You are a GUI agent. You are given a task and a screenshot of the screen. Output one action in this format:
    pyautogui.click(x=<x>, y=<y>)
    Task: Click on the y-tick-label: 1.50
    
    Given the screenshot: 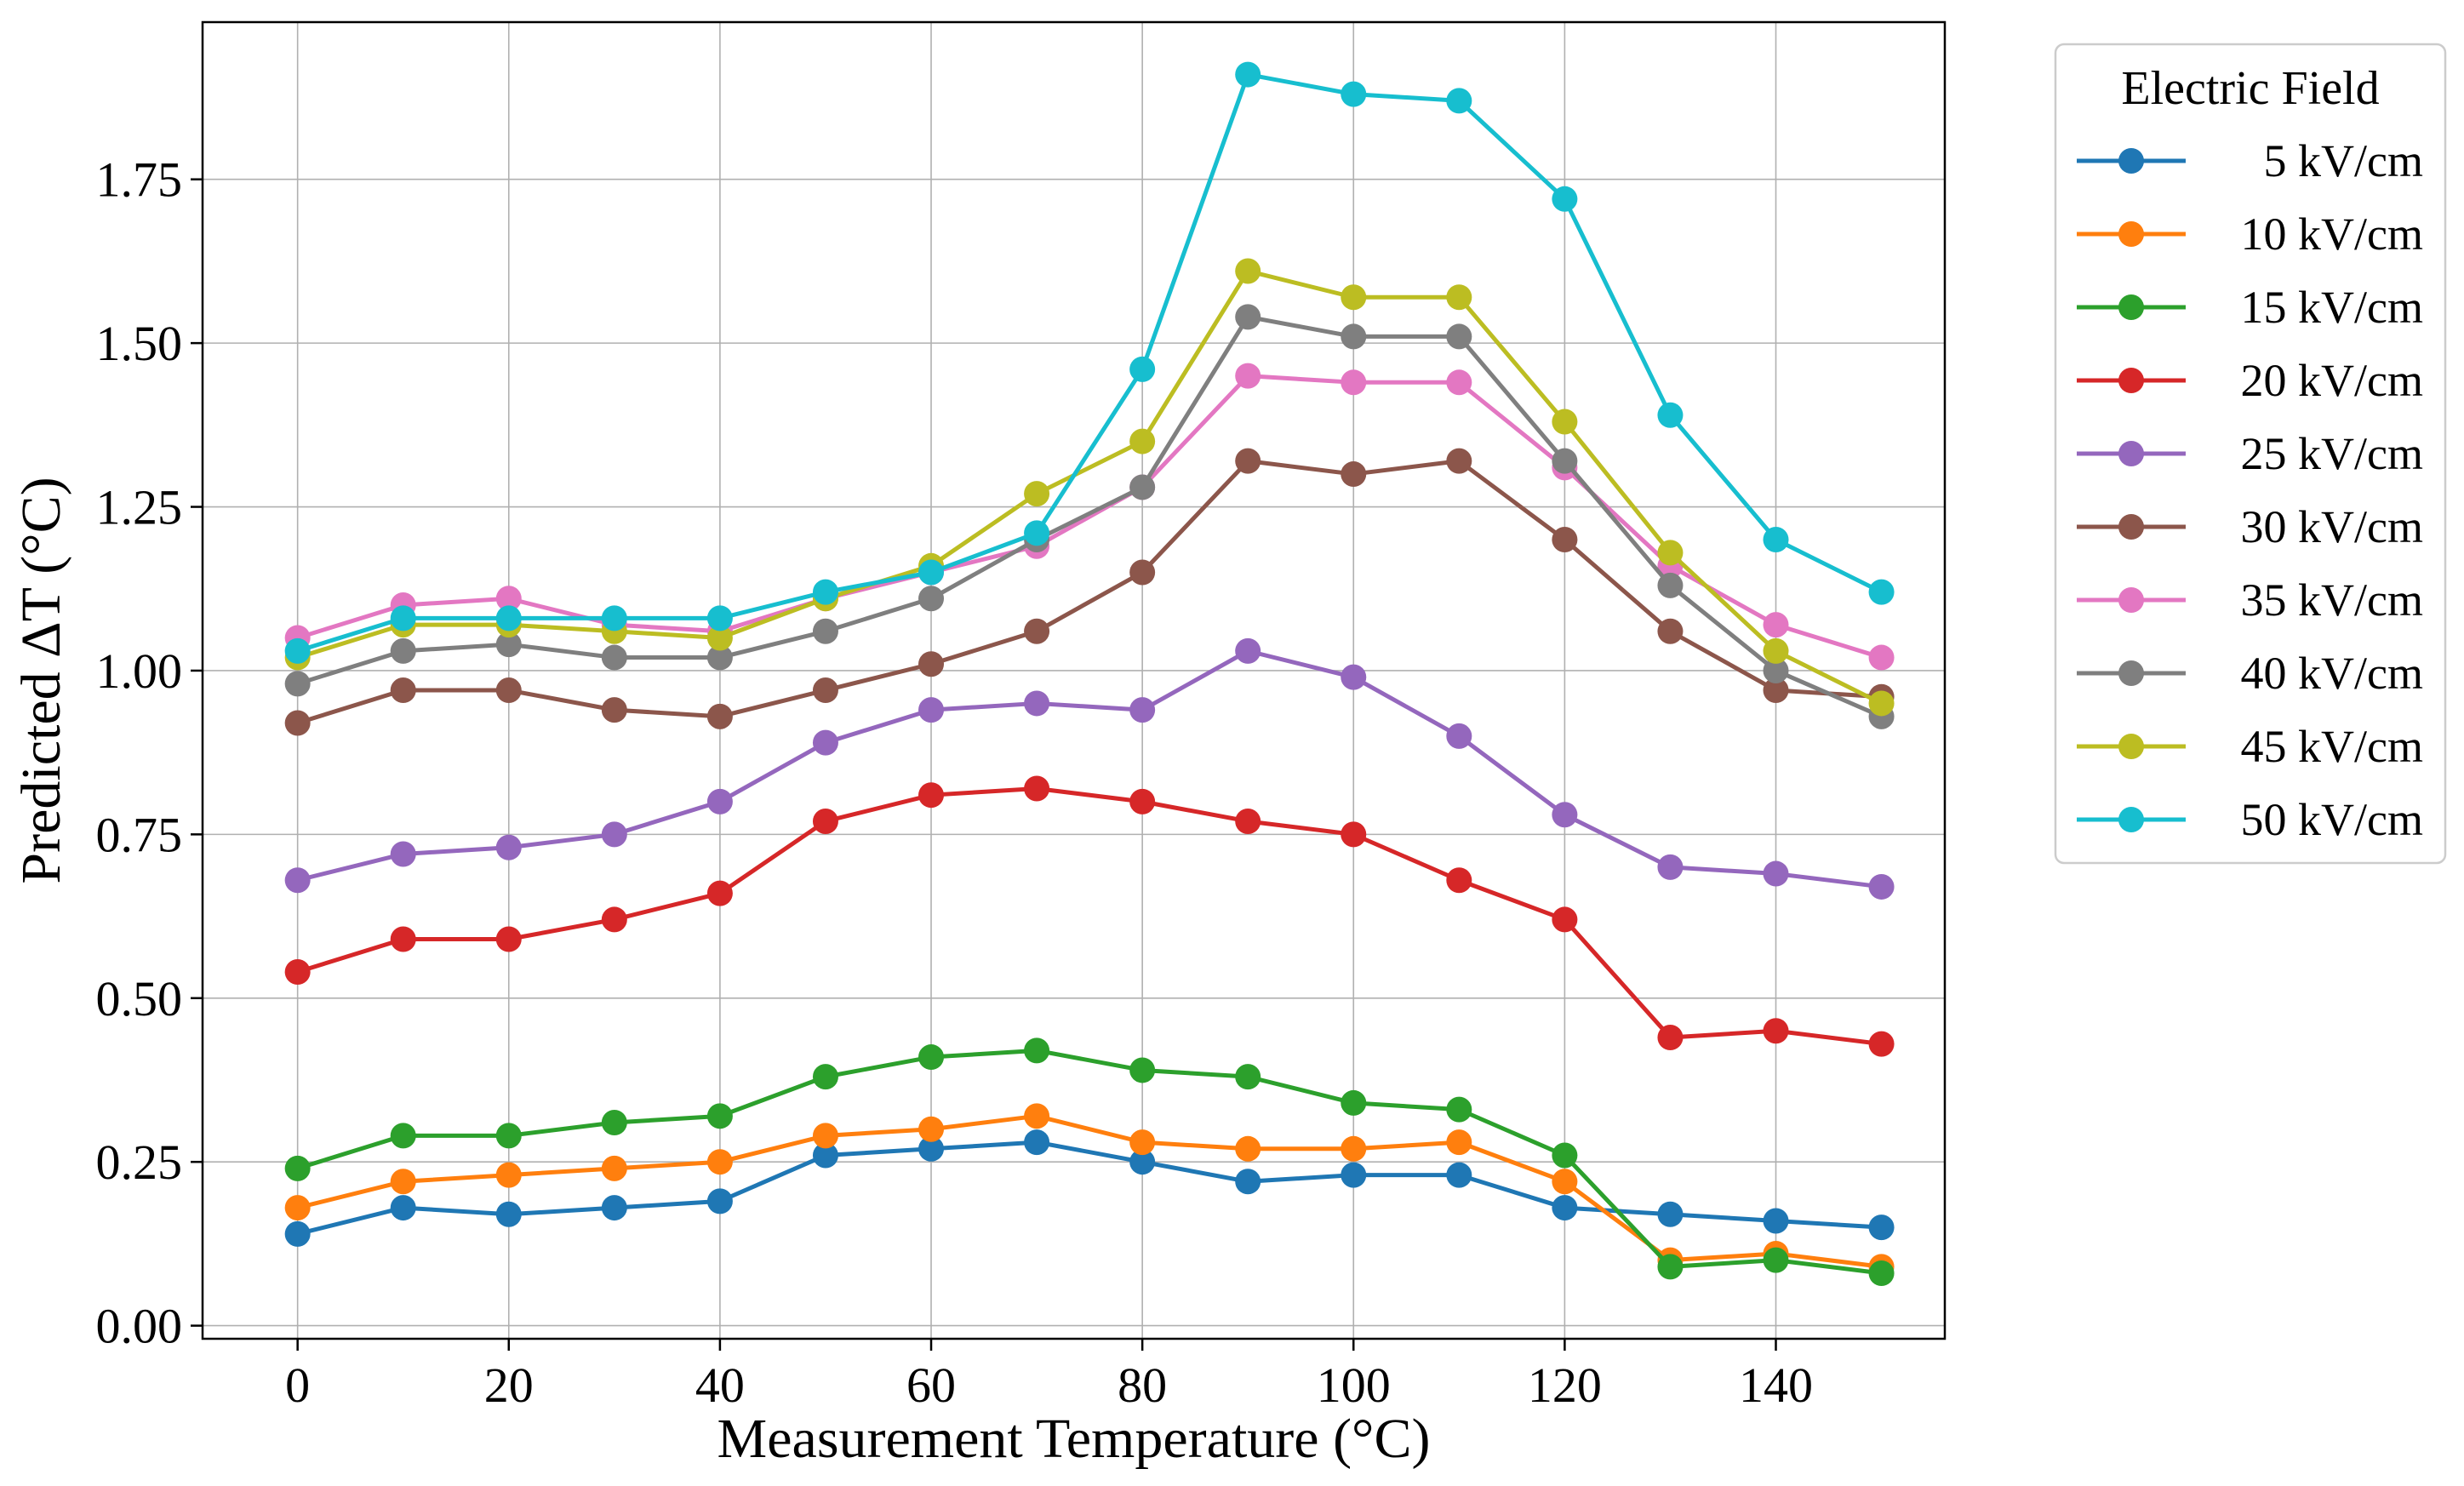 What is the action you would take?
    pyautogui.click(x=139, y=343)
    